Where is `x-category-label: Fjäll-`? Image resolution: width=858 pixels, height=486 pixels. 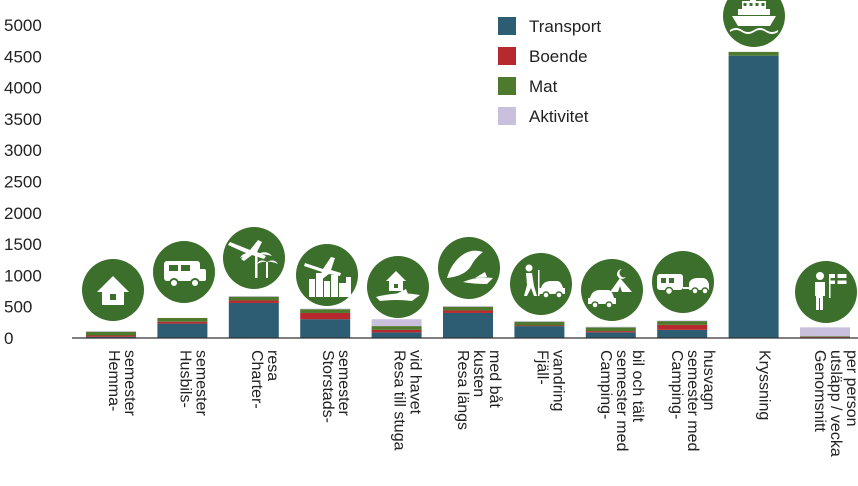 x-category-label: Fjäll- is located at coordinates (541, 367).